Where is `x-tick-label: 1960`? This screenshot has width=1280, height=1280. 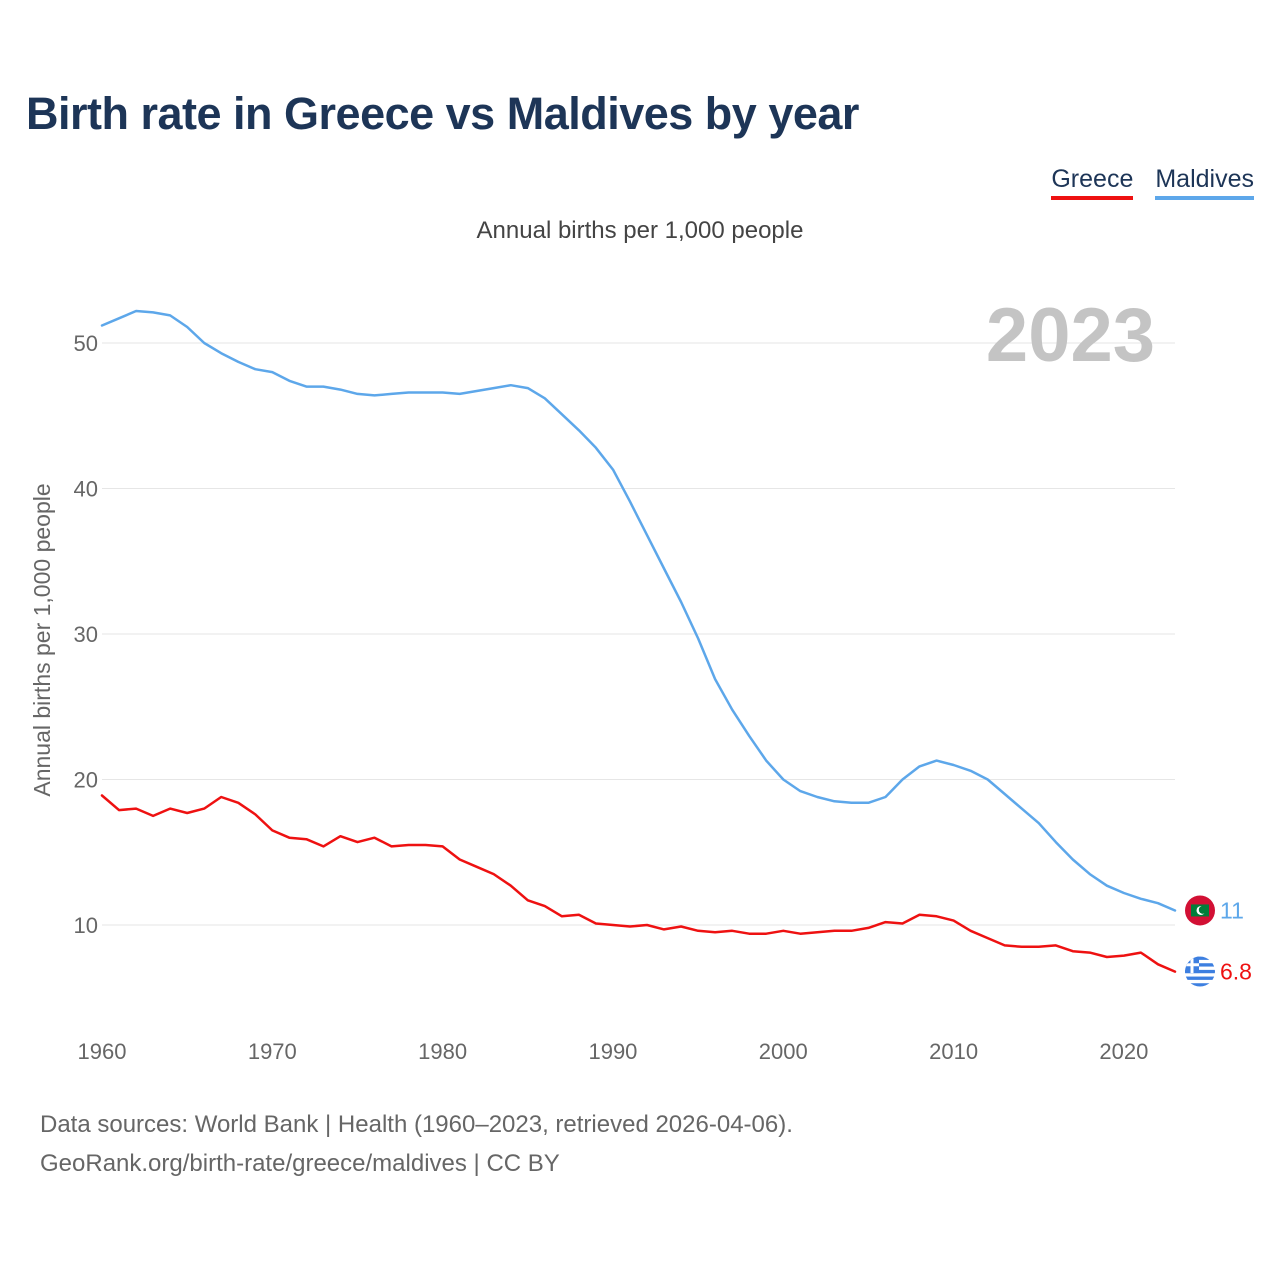 x-tick-label: 1960 is located at coordinates (102, 1051).